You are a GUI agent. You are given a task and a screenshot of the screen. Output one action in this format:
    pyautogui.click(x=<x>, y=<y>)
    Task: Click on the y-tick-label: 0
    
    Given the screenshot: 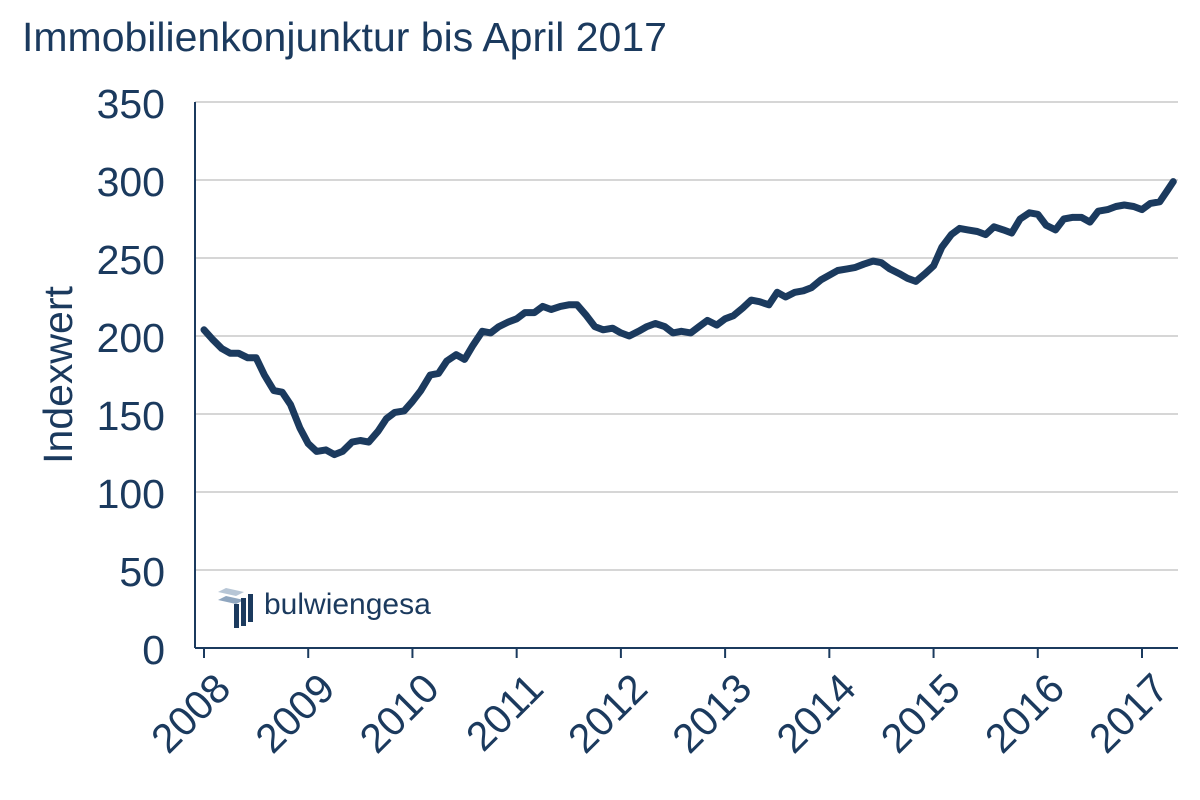 What is the action you would take?
    pyautogui.click(x=153, y=650)
    